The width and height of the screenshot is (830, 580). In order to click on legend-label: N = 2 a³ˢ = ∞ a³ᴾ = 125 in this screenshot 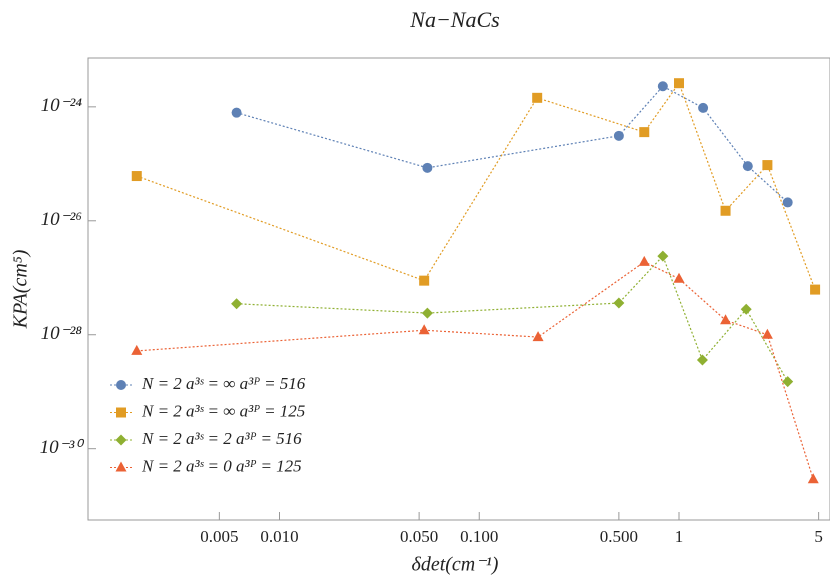, I will do `click(223, 410)`.